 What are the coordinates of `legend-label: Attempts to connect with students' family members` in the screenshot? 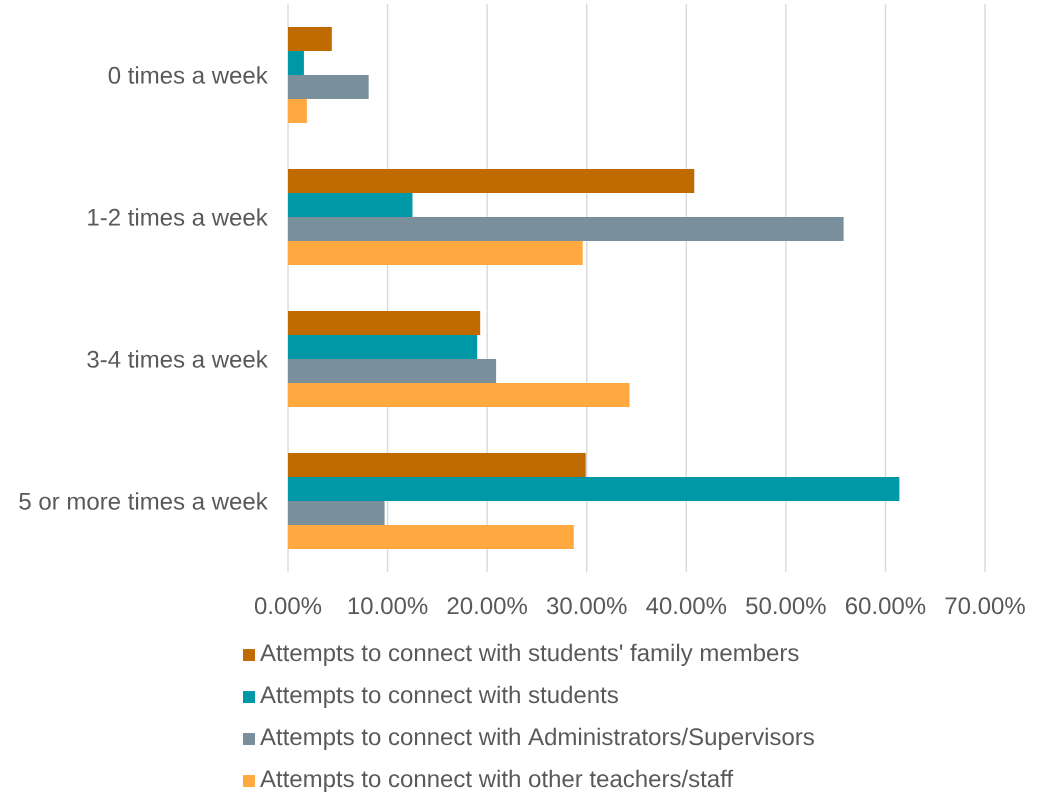 It's located at (529, 655).